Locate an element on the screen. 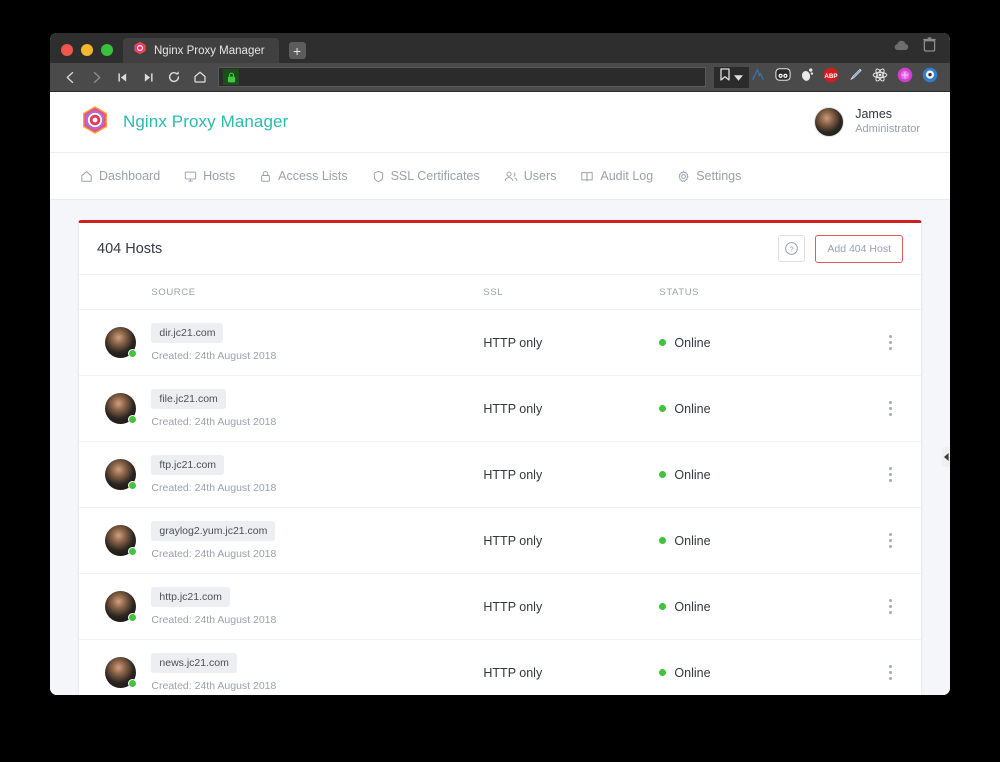  nav-item-ssl-certificates: SSL Certificates is located at coordinates (426, 176).